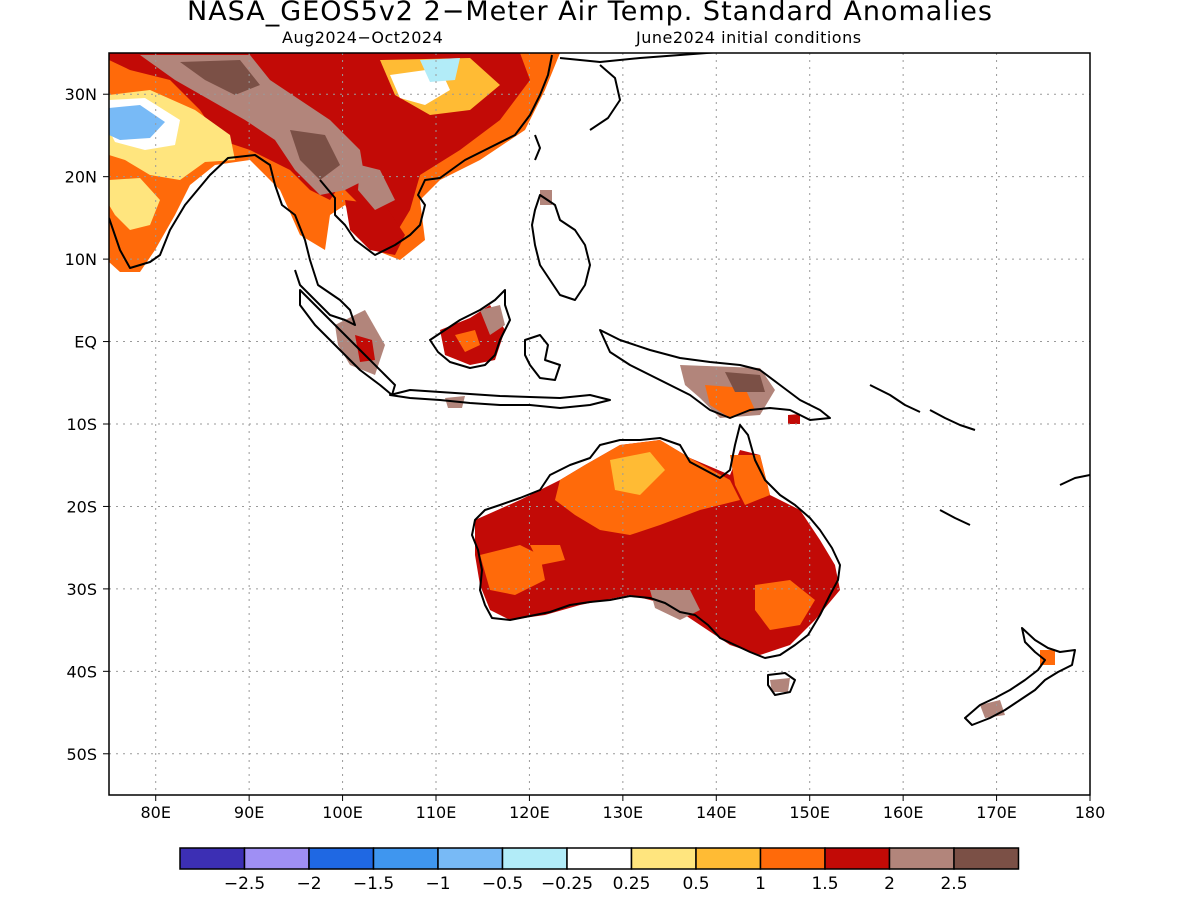 The image size is (1200, 900). Describe the element at coordinates (623, 812) in the screenshot. I see `longitude-label: 130E` at that location.